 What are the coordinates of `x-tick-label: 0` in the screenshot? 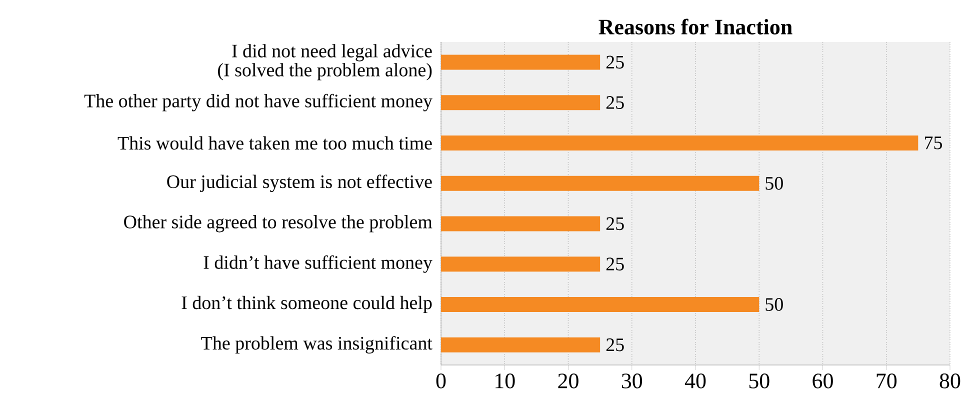 It's located at (441, 381).